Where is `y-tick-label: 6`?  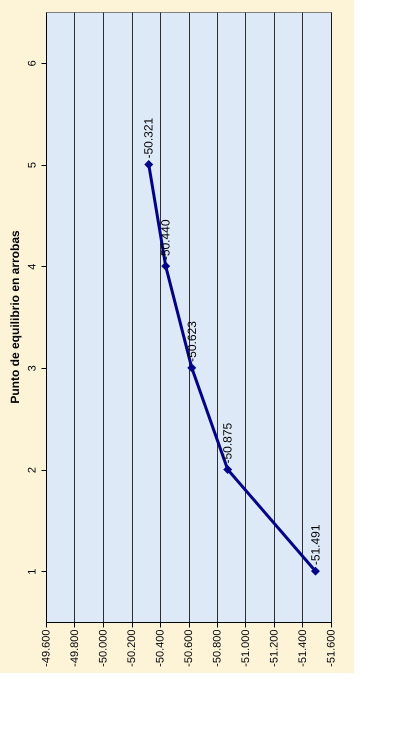 y-tick-label: 6 is located at coordinates (32, 63).